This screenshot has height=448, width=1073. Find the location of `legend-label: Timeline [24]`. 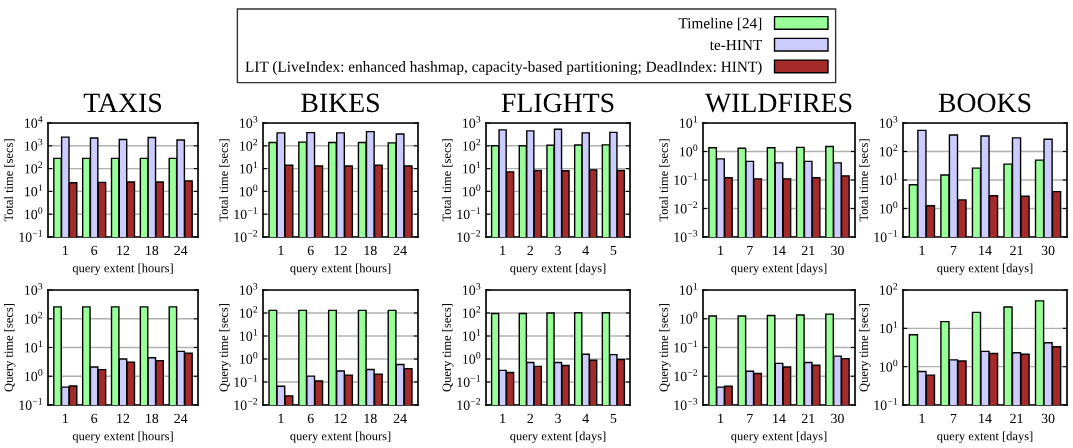

legend-label: Timeline [24] is located at coordinates (720, 24).